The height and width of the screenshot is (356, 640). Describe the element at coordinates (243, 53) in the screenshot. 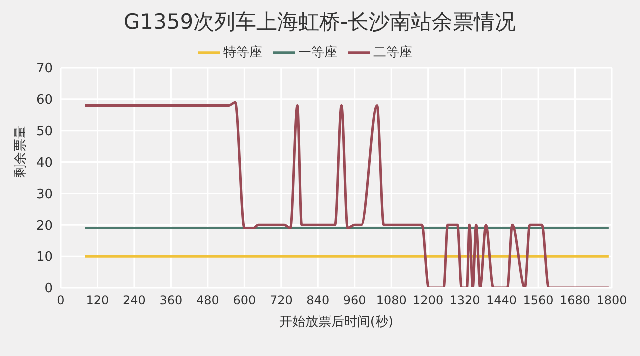

I see `legend-label: 特等座` at that location.